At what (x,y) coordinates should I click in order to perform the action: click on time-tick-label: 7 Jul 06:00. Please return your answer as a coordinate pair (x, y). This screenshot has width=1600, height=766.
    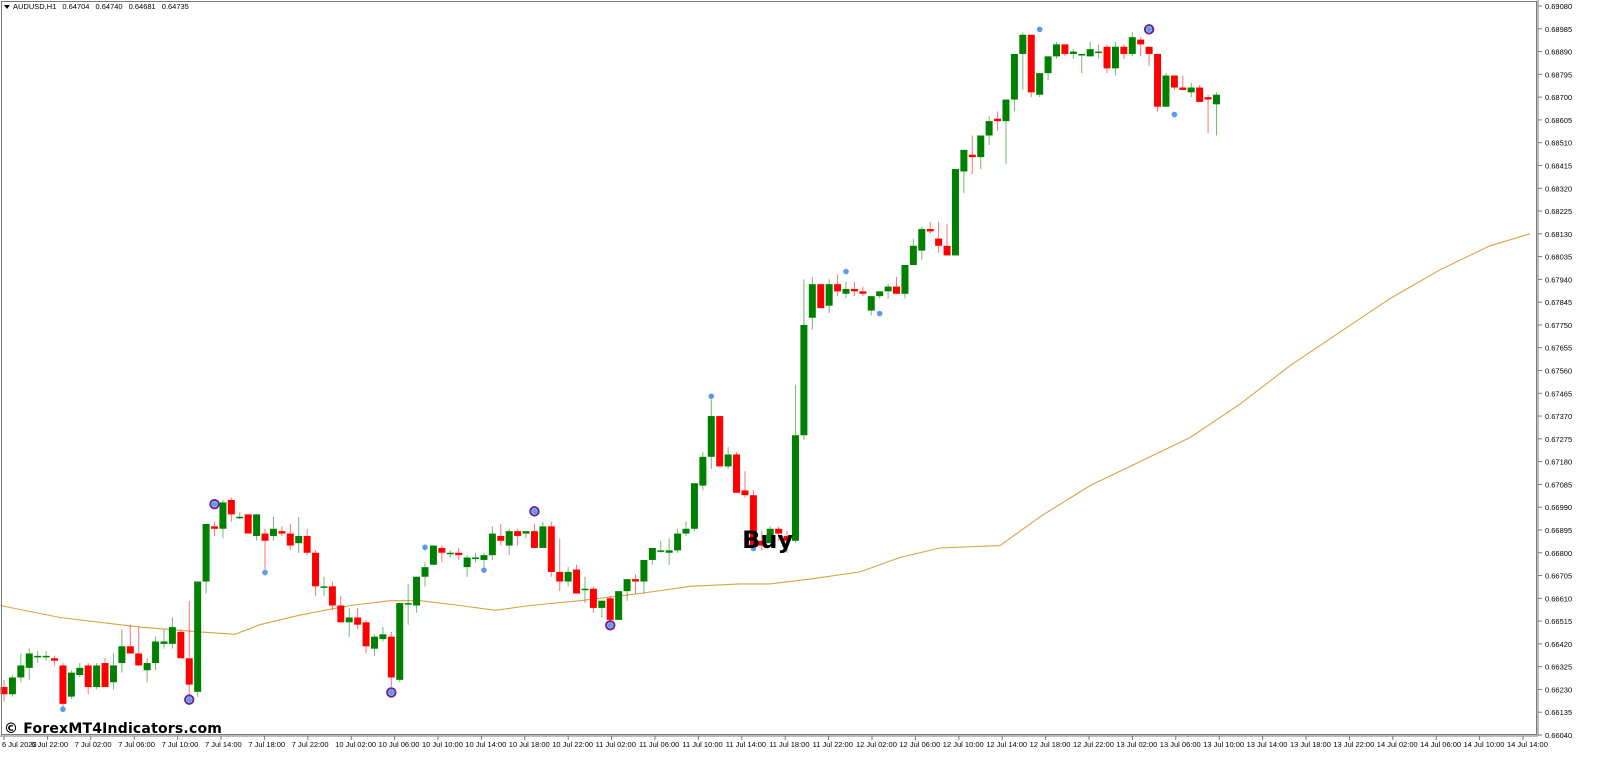
    Looking at the image, I should click on (136, 744).